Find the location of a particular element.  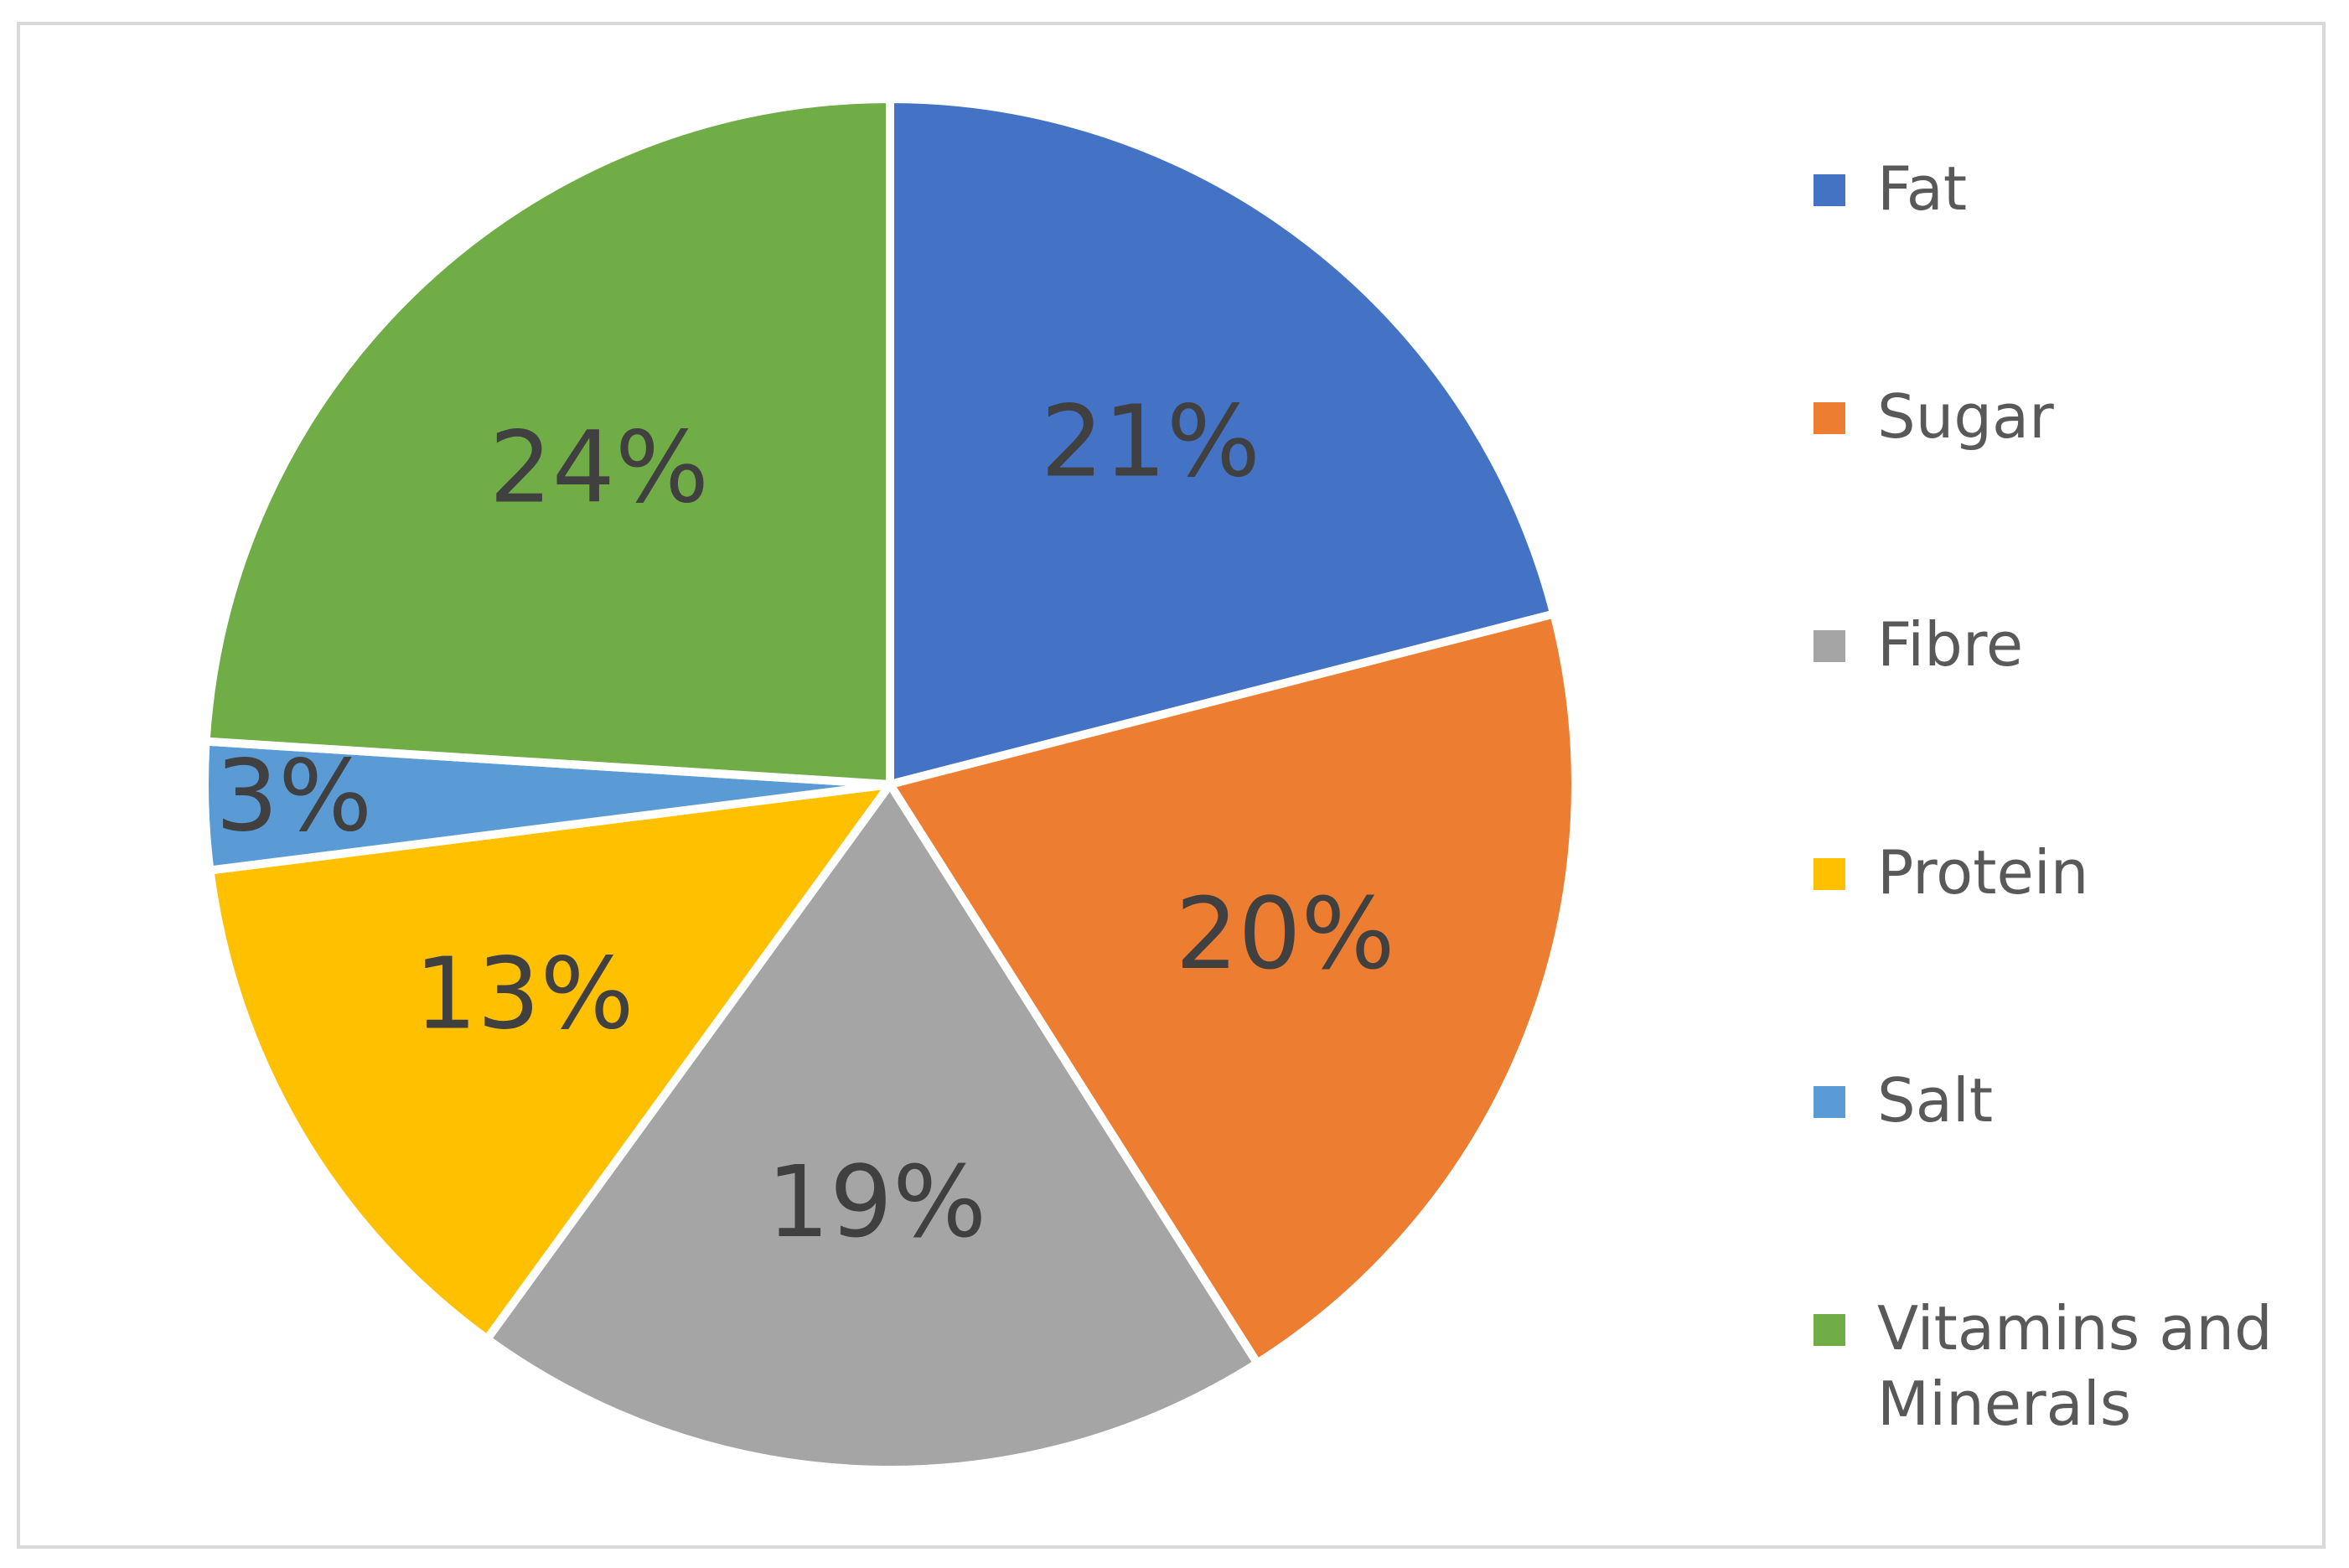

legend-item-salt: Salt is located at coordinates (2063, 1101).